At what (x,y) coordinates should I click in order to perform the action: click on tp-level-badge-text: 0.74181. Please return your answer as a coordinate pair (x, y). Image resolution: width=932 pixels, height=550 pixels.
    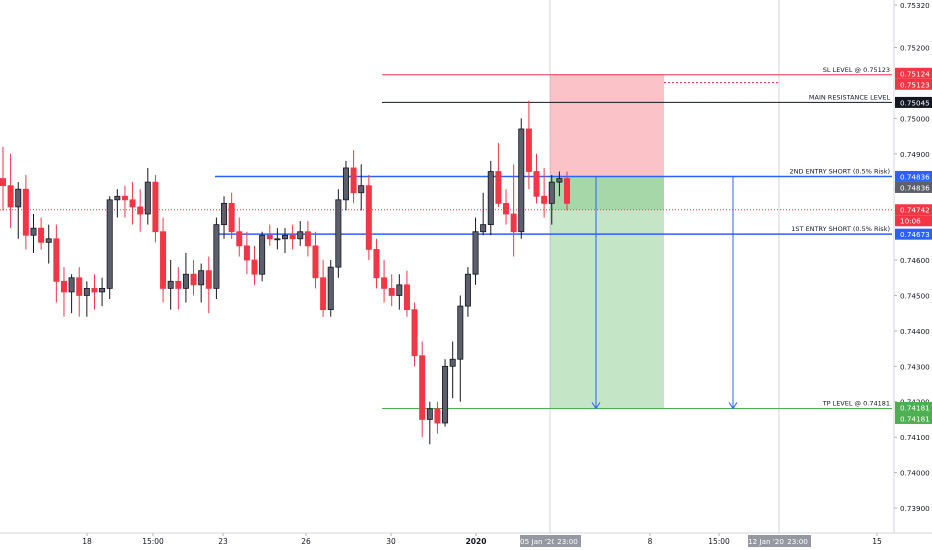
    Looking at the image, I should click on (915, 407).